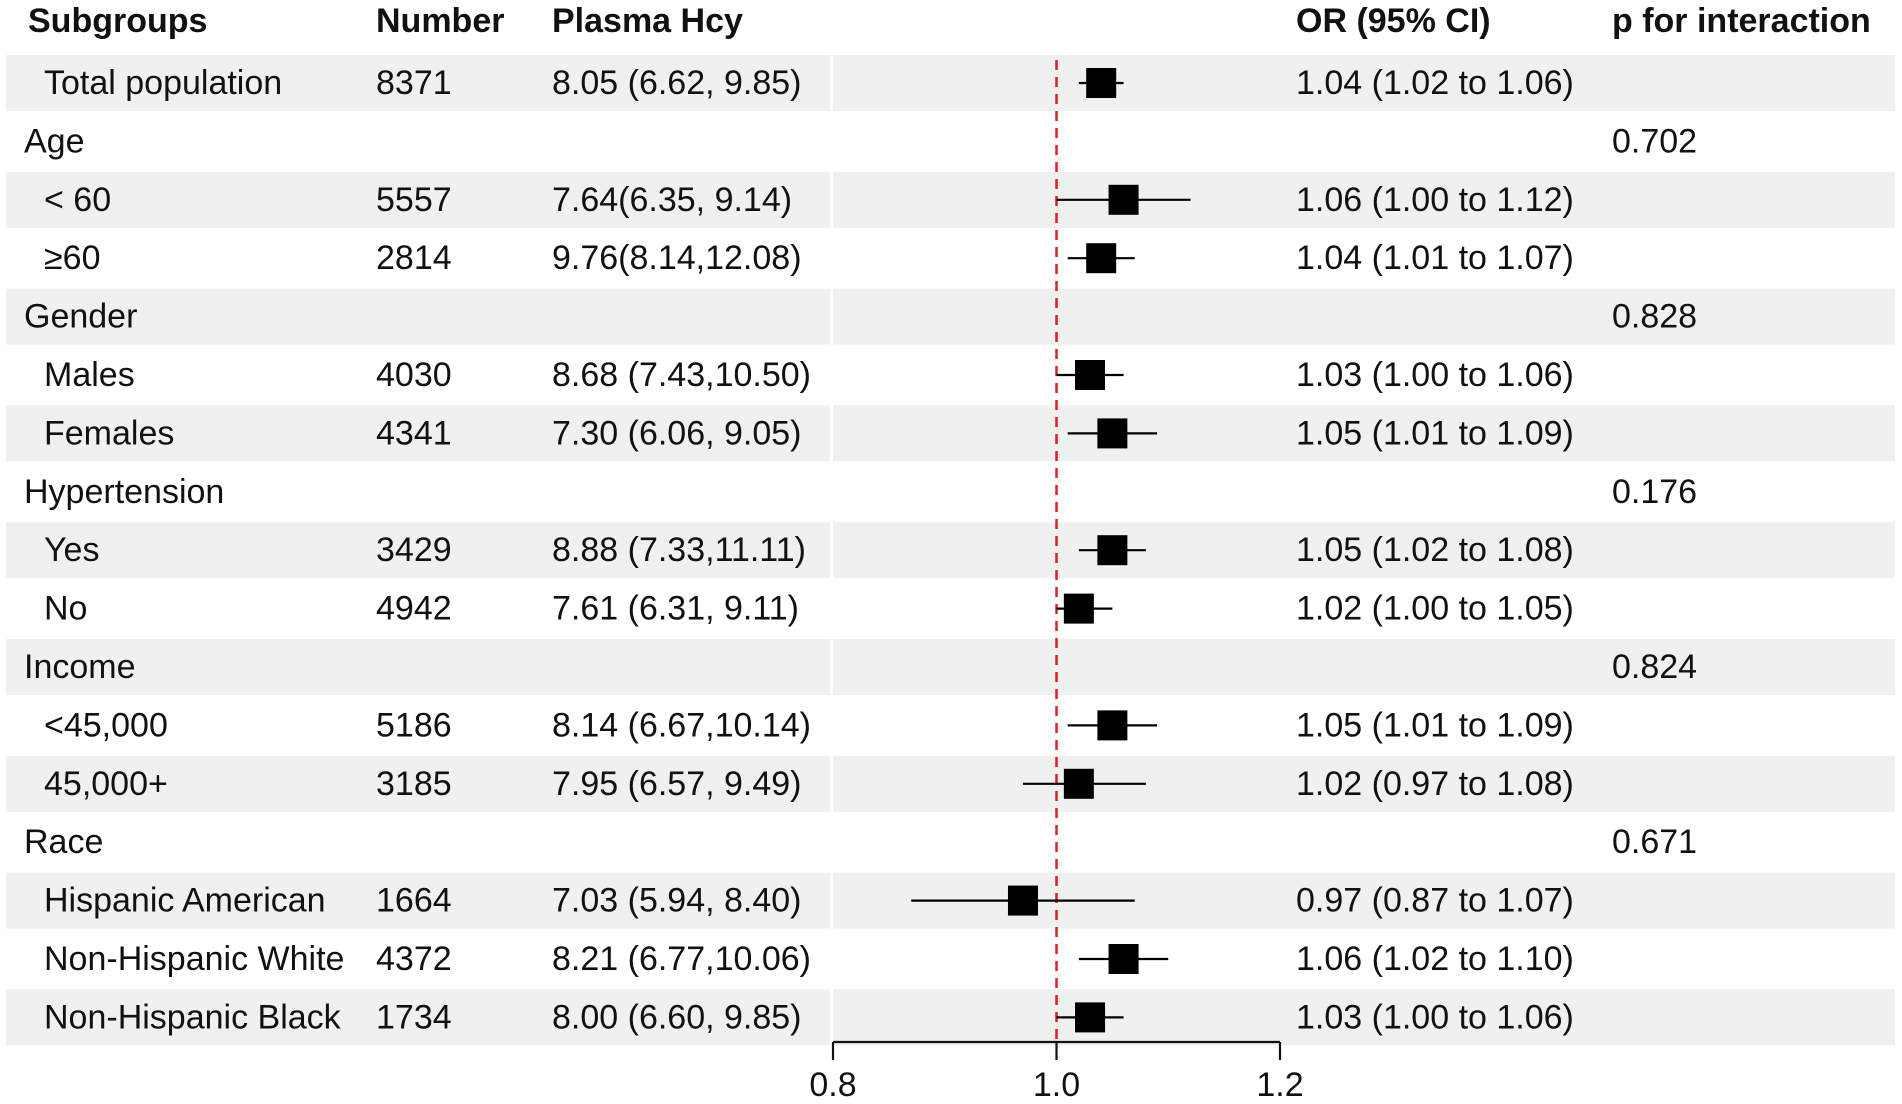  I want to click on subgroup-label: Males, so click(89, 375).